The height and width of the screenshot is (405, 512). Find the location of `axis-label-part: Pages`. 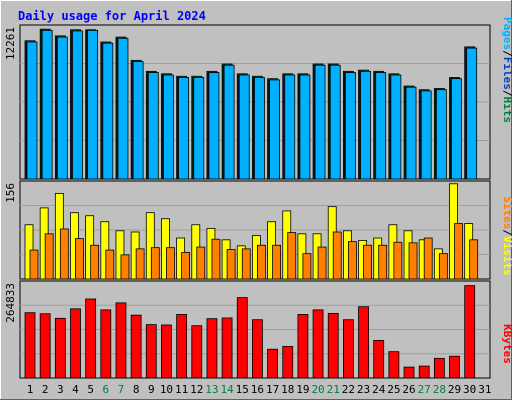

axis-label-part: Pages is located at coordinates (506, 33).